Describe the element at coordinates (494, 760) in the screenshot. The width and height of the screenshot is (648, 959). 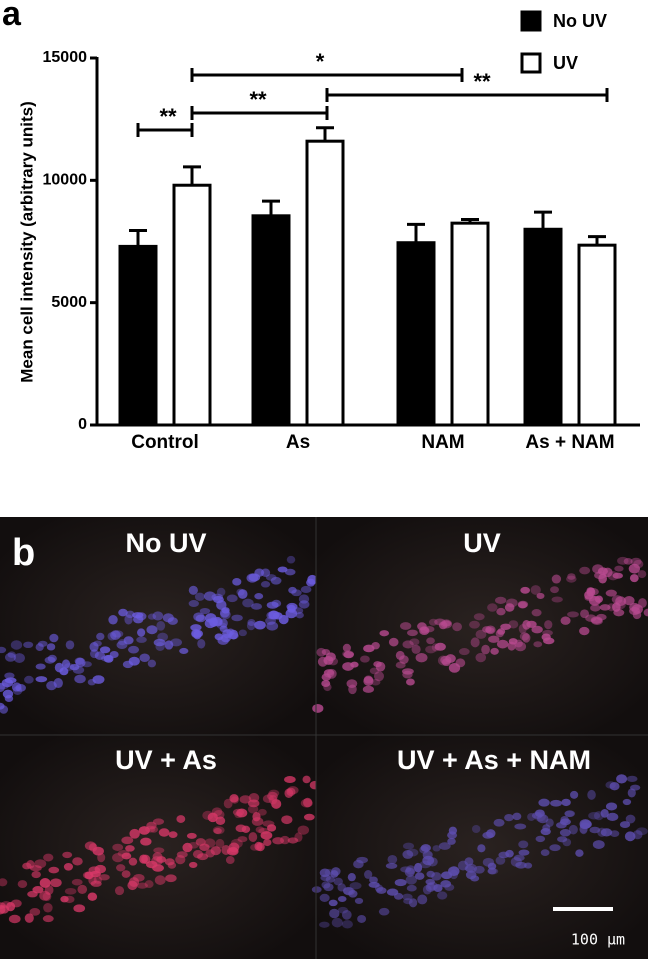
I see `image-label: UV + As + NAM` at that location.